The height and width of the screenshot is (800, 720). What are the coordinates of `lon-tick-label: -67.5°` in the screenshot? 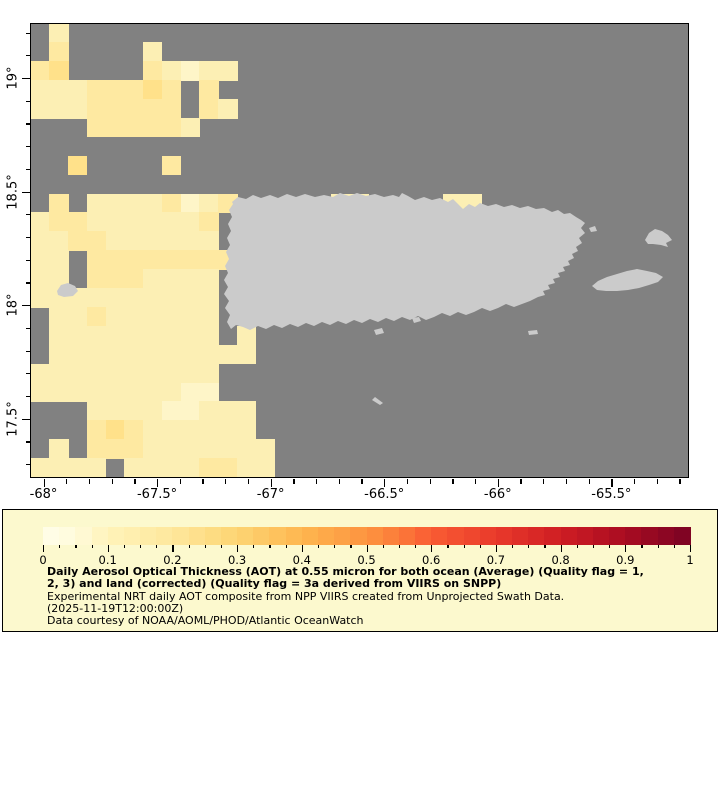 It's located at (157, 494).